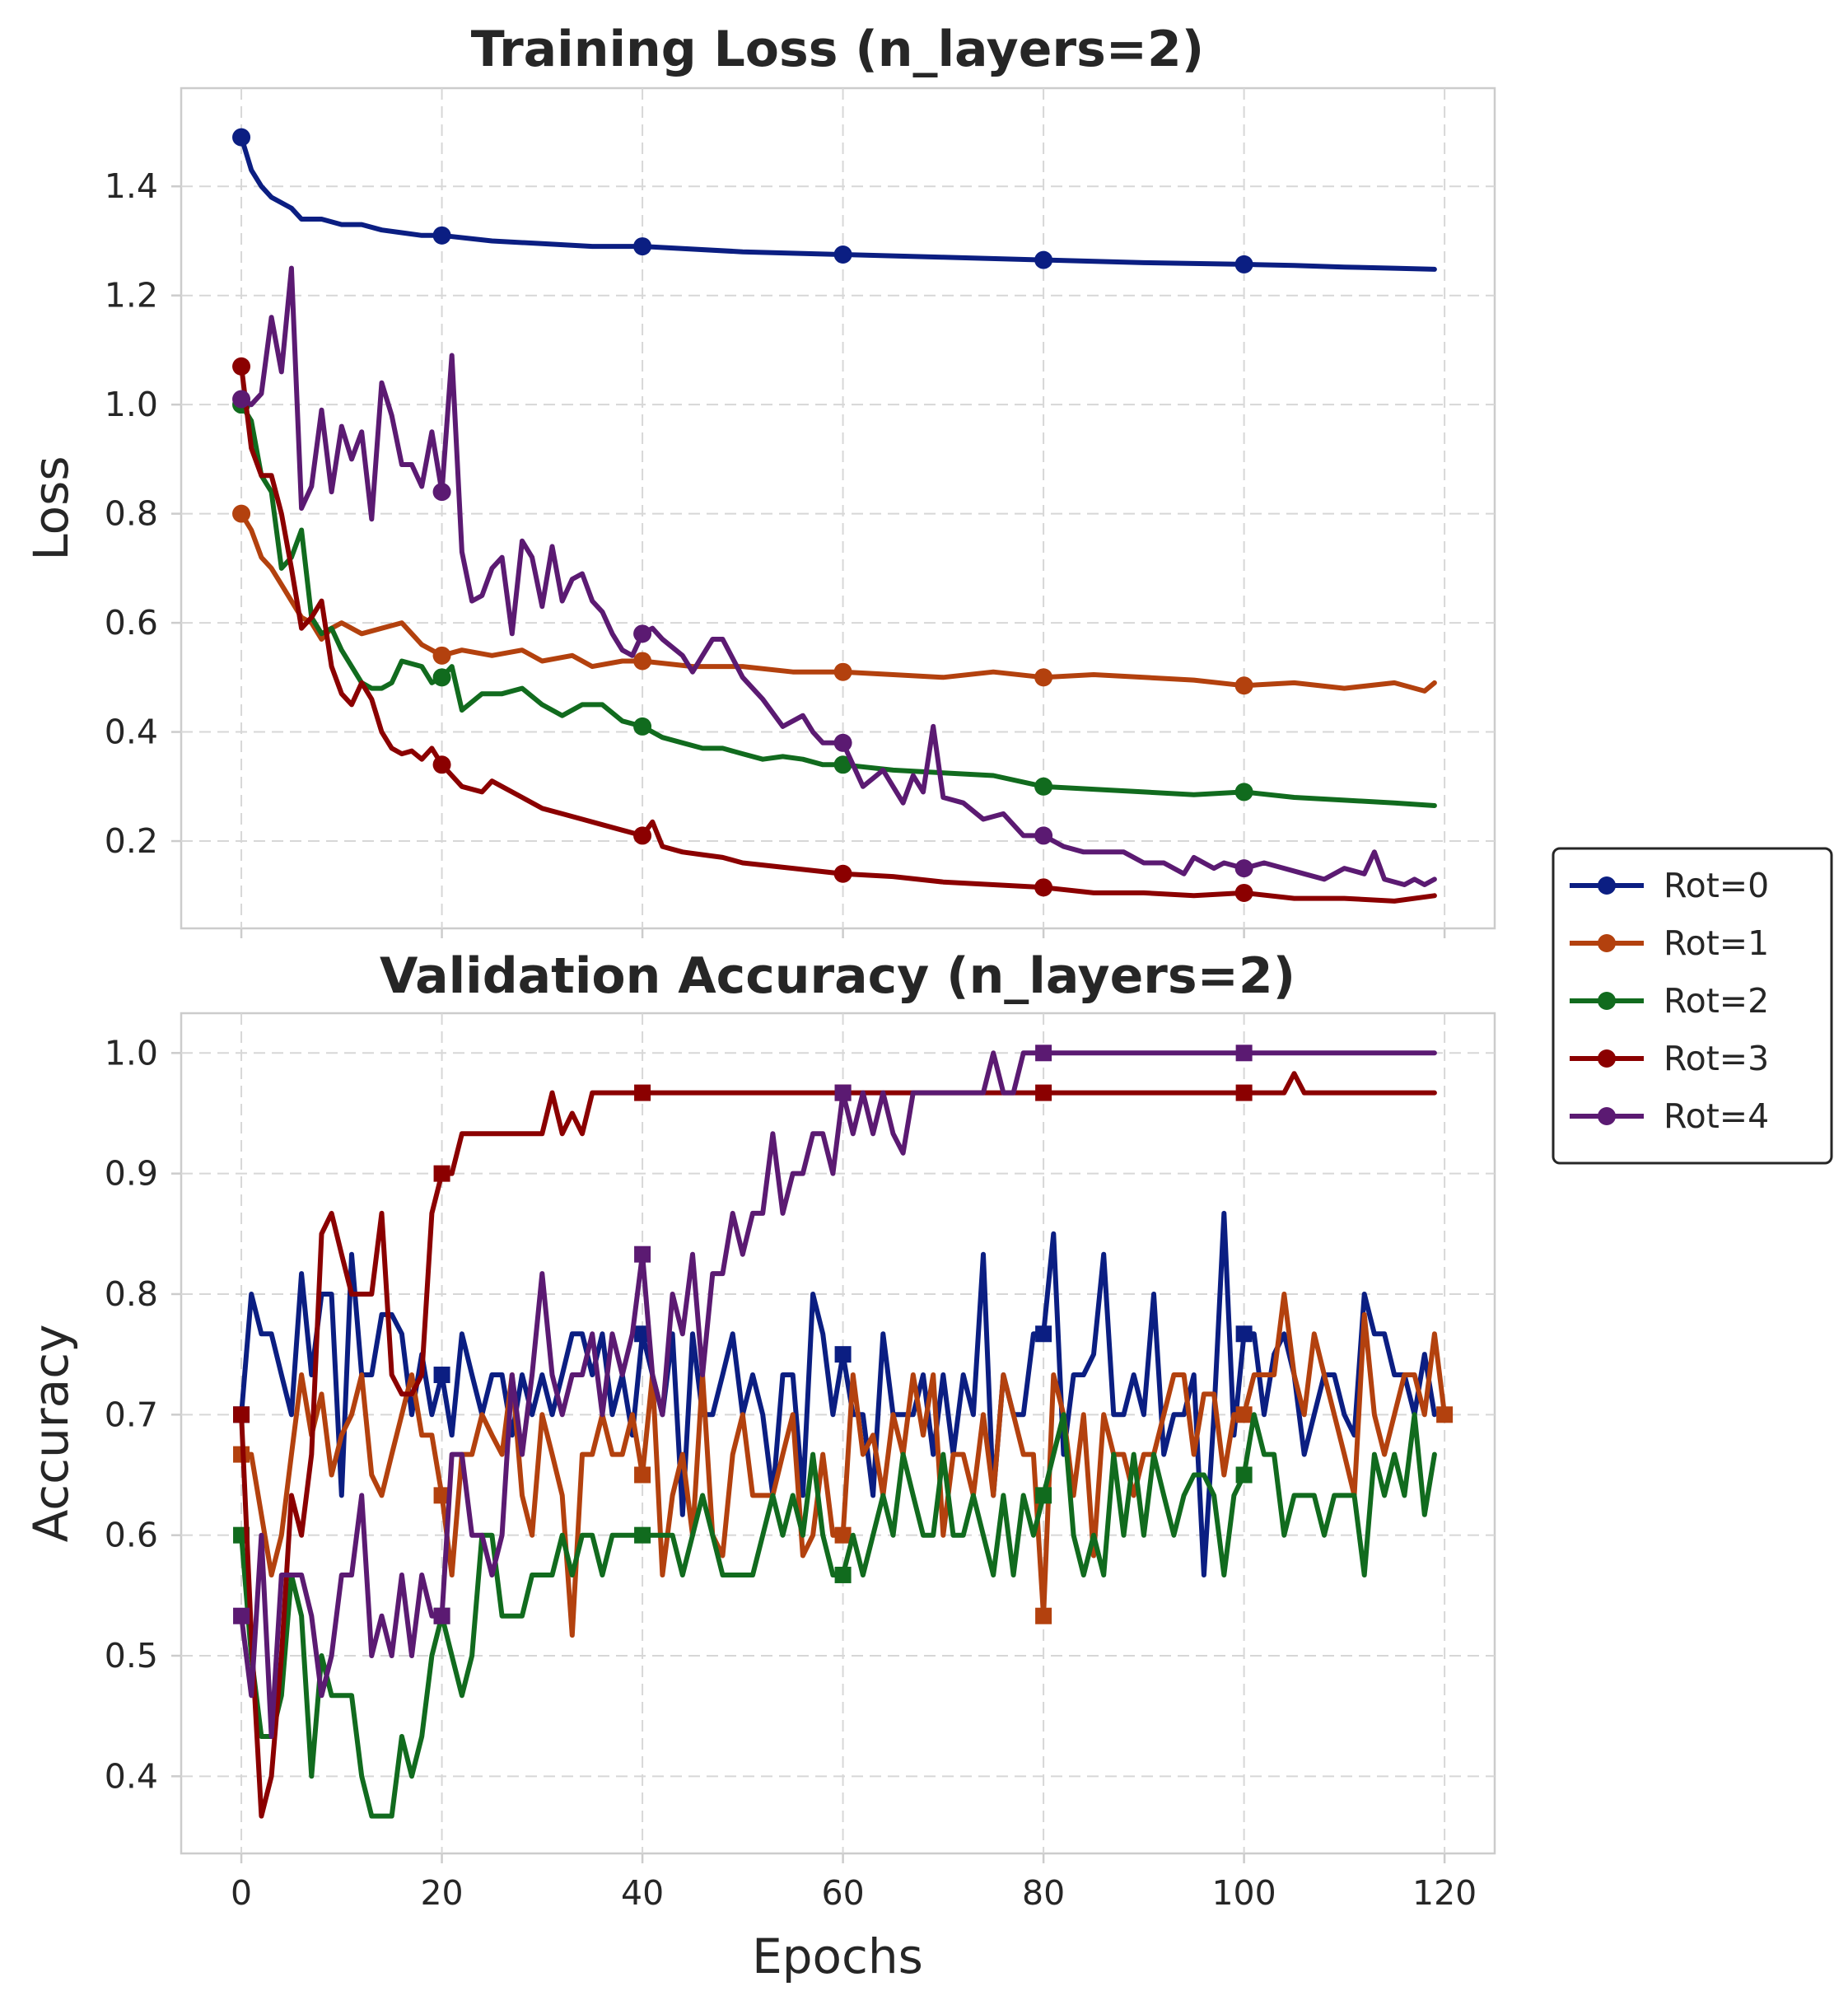 The image size is (1848, 2005). What do you see at coordinates (1716, 943) in the screenshot?
I see `legend-label-rot-1: Rot=1` at bounding box center [1716, 943].